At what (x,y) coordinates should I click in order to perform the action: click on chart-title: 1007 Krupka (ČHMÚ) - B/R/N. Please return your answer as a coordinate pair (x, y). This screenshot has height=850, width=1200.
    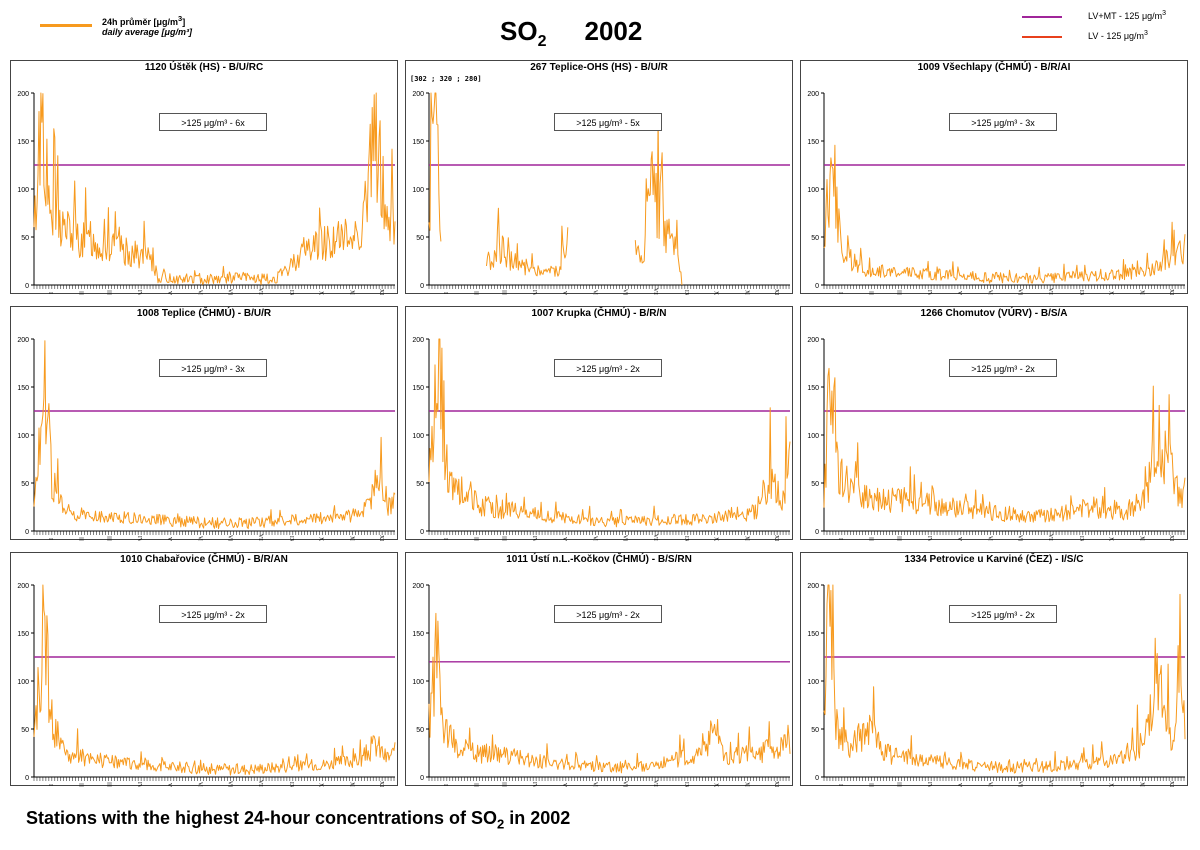
    Looking at the image, I should click on (599, 313).